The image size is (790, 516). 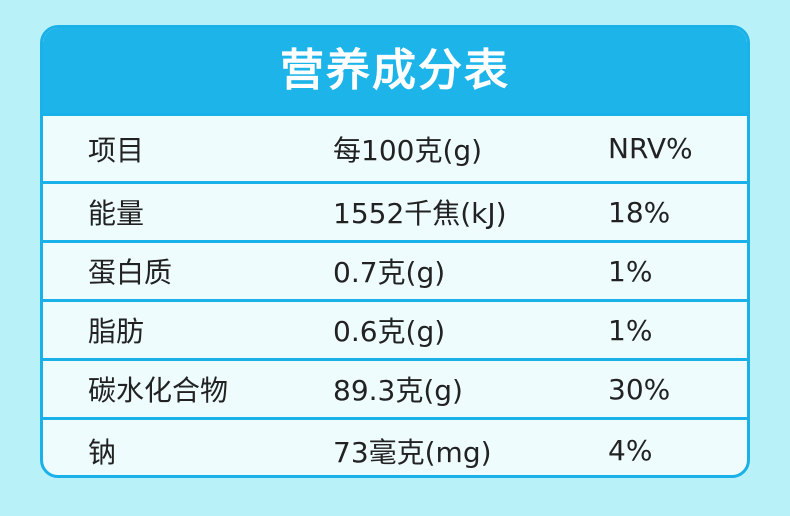 I want to click on table-cell: 每100克(g), so click(x=408, y=150).